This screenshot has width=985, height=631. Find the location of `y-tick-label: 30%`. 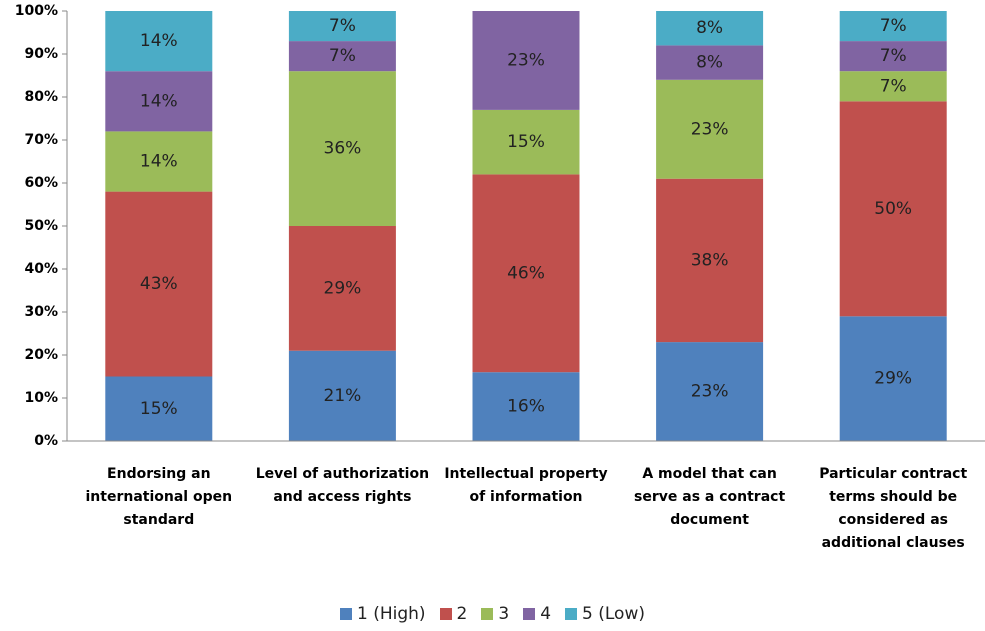

y-tick-label: 30% is located at coordinates (41, 312).